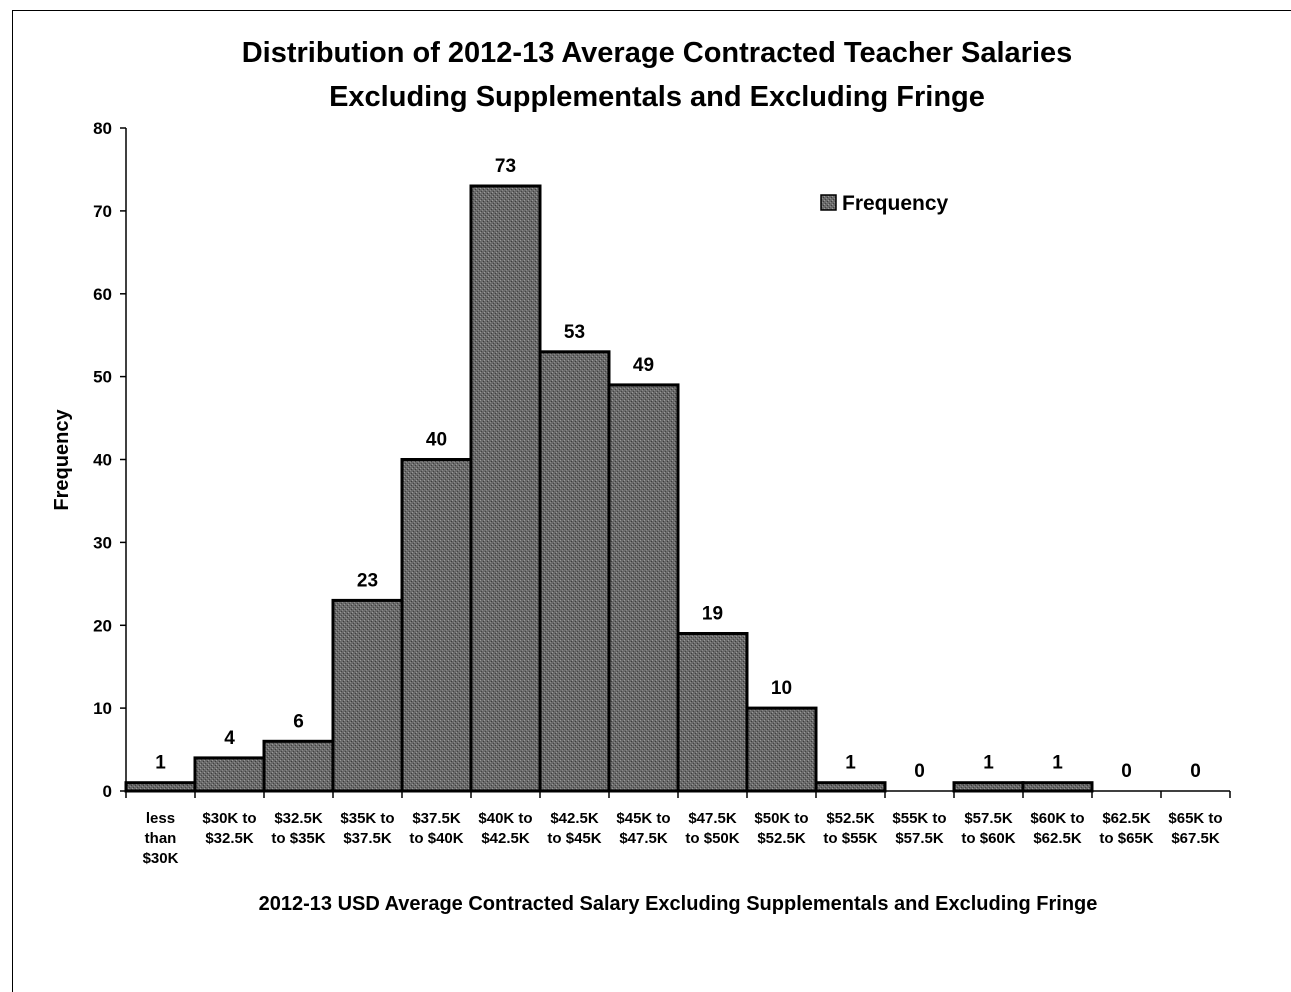  Describe the element at coordinates (712, 828) in the screenshot. I see `x-tick-label-8: $47.5K to $50K` at that location.